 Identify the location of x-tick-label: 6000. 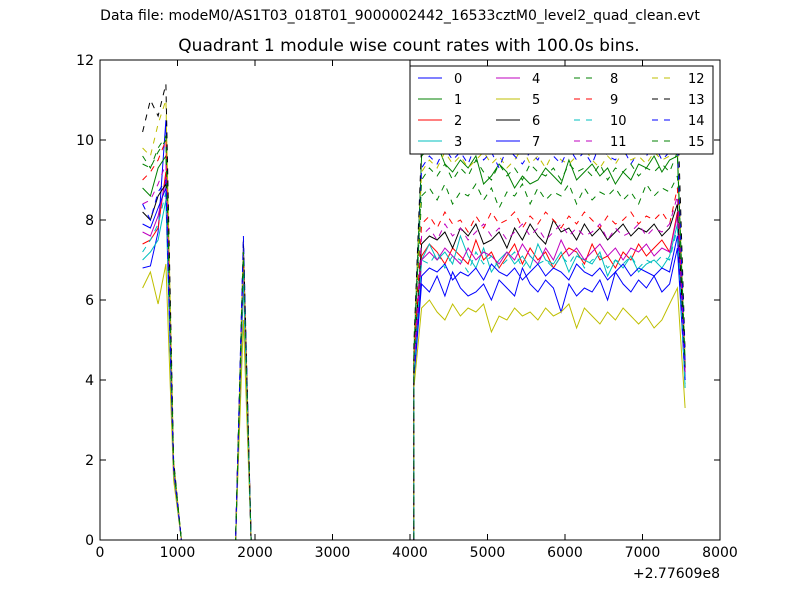
(565, 553).